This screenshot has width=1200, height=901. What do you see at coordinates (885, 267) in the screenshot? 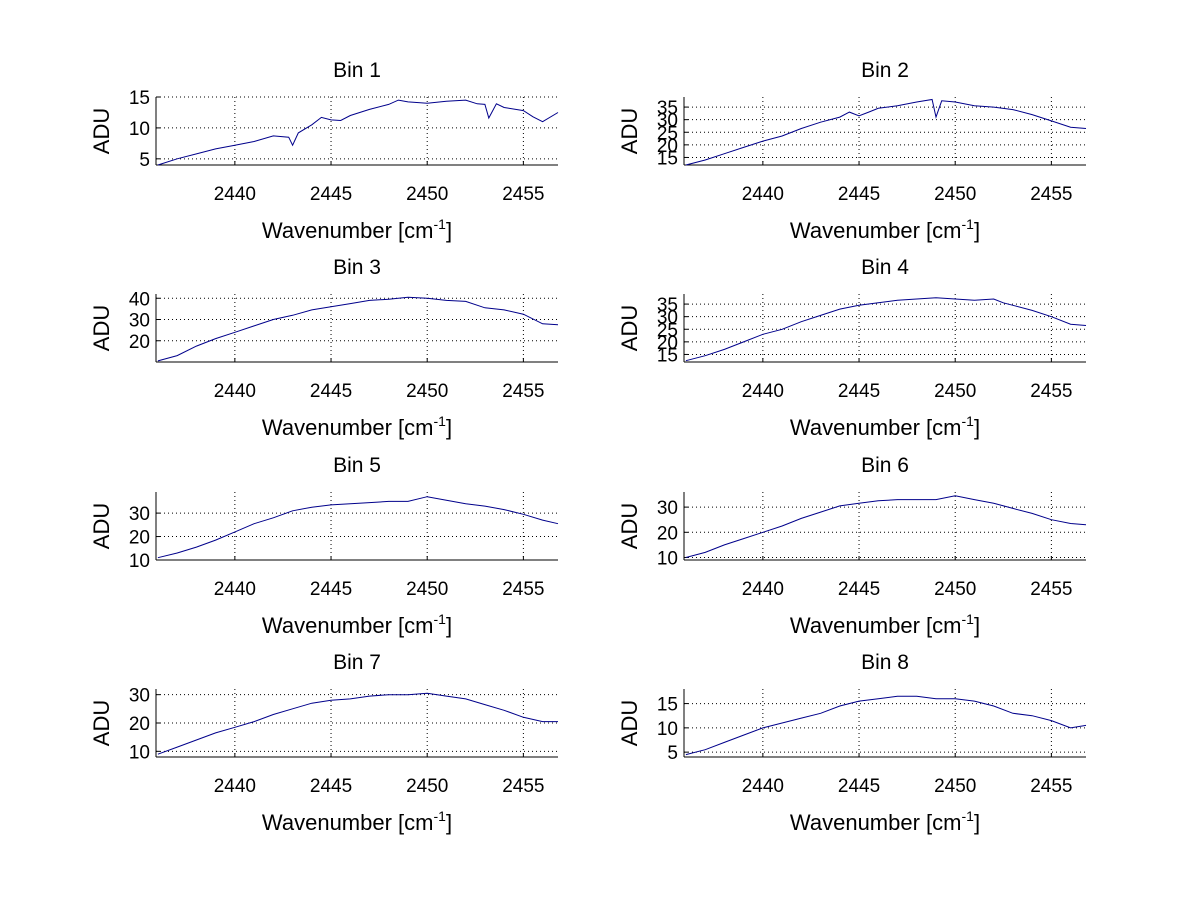
I see `subplot-title: Bin 4` at bounding box center [885, 267].